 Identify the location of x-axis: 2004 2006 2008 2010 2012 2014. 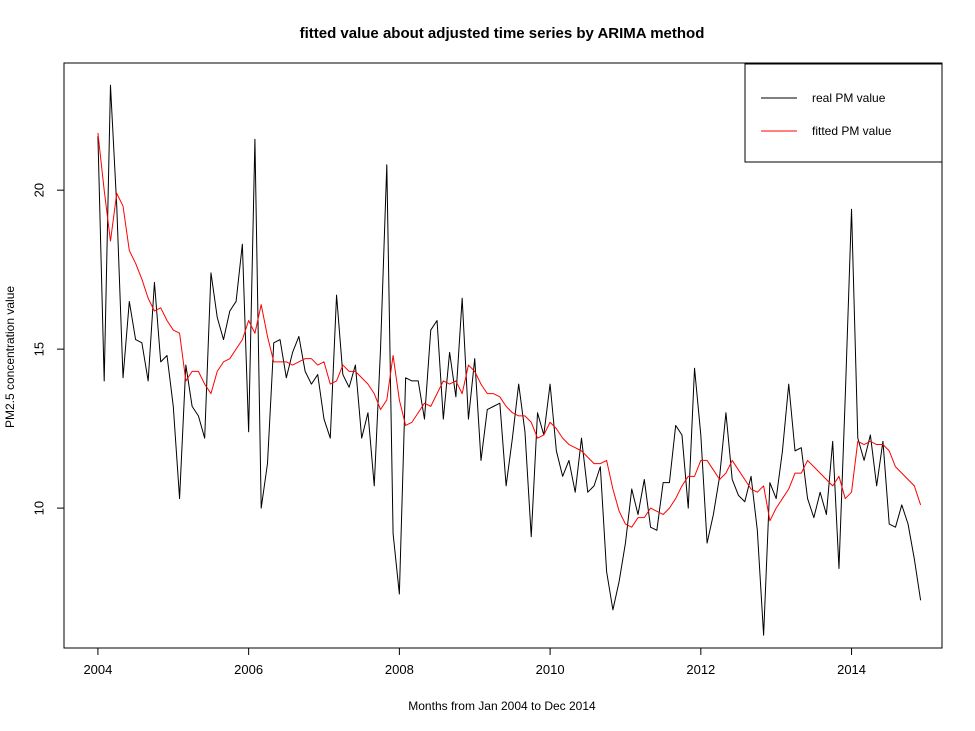
(474, 662).